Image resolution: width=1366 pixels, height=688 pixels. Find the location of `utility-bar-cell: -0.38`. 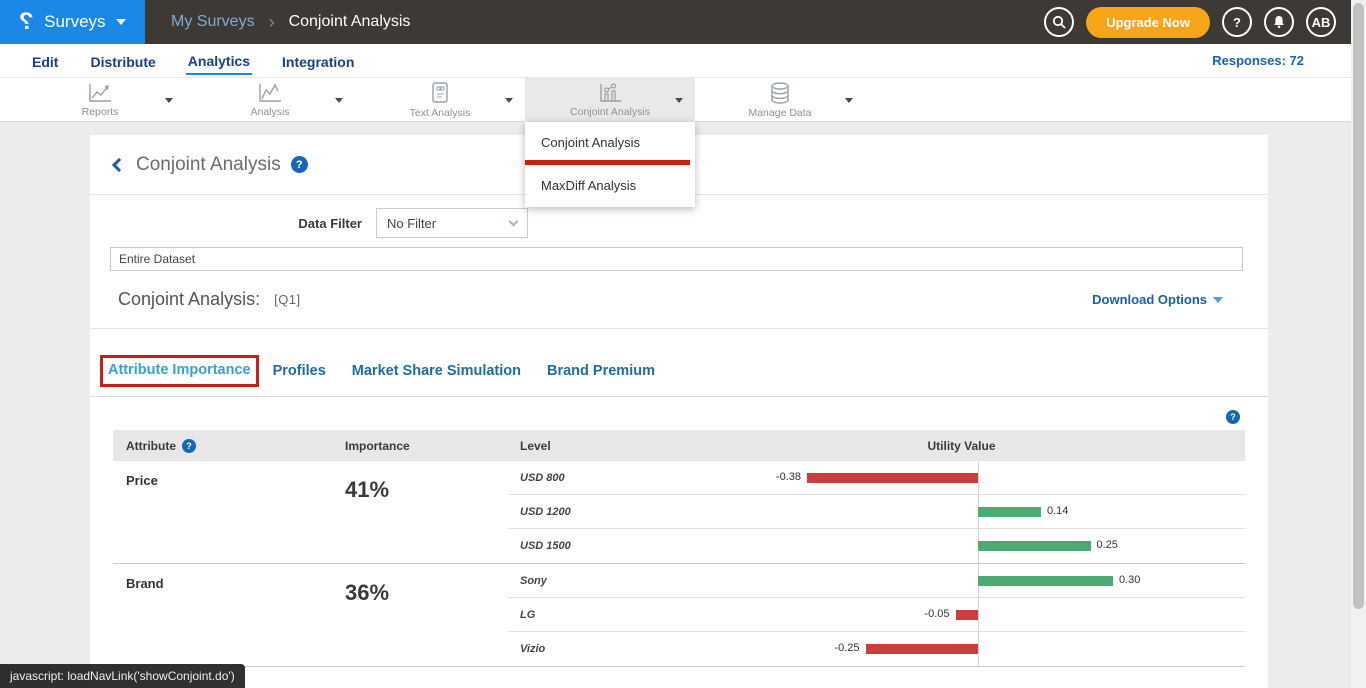

utility-bar-cell: -0.38 is located at coordinates (961, 477).